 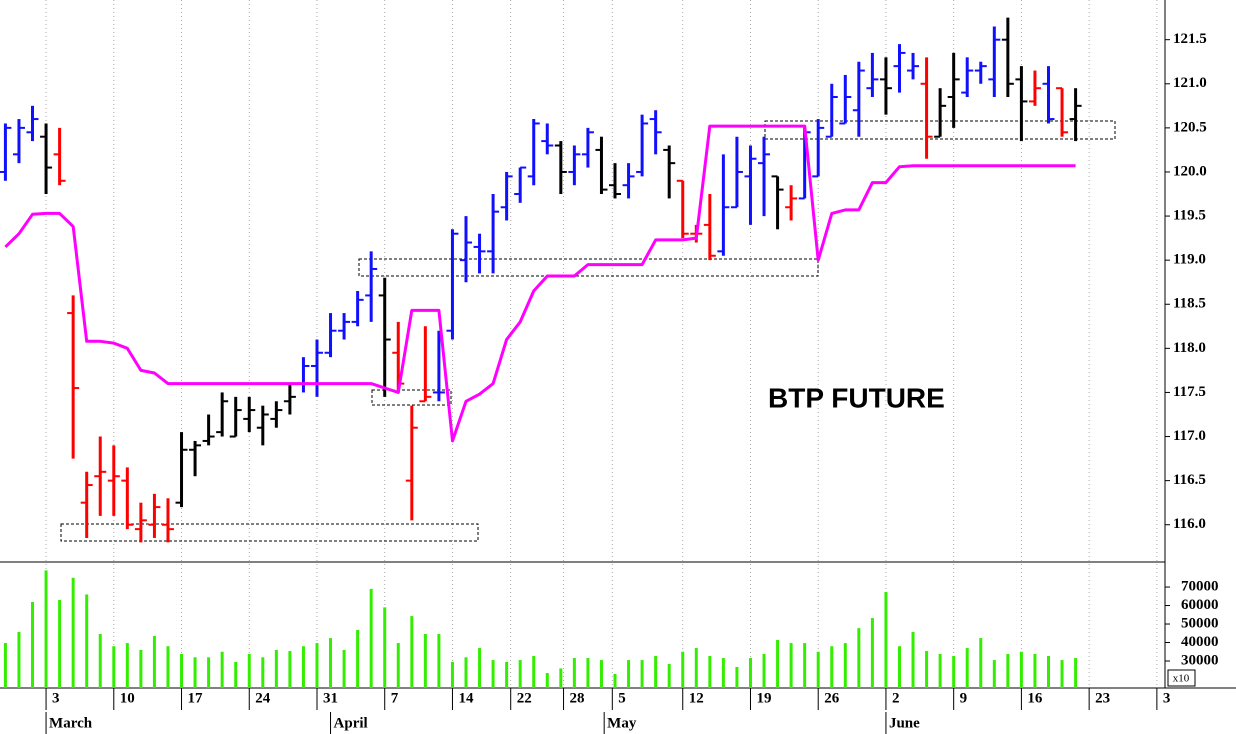 What do you see at coordinates (1181, 678) in the screenshot?
I see `multiplier-box` at bounding box center [1181, 678].